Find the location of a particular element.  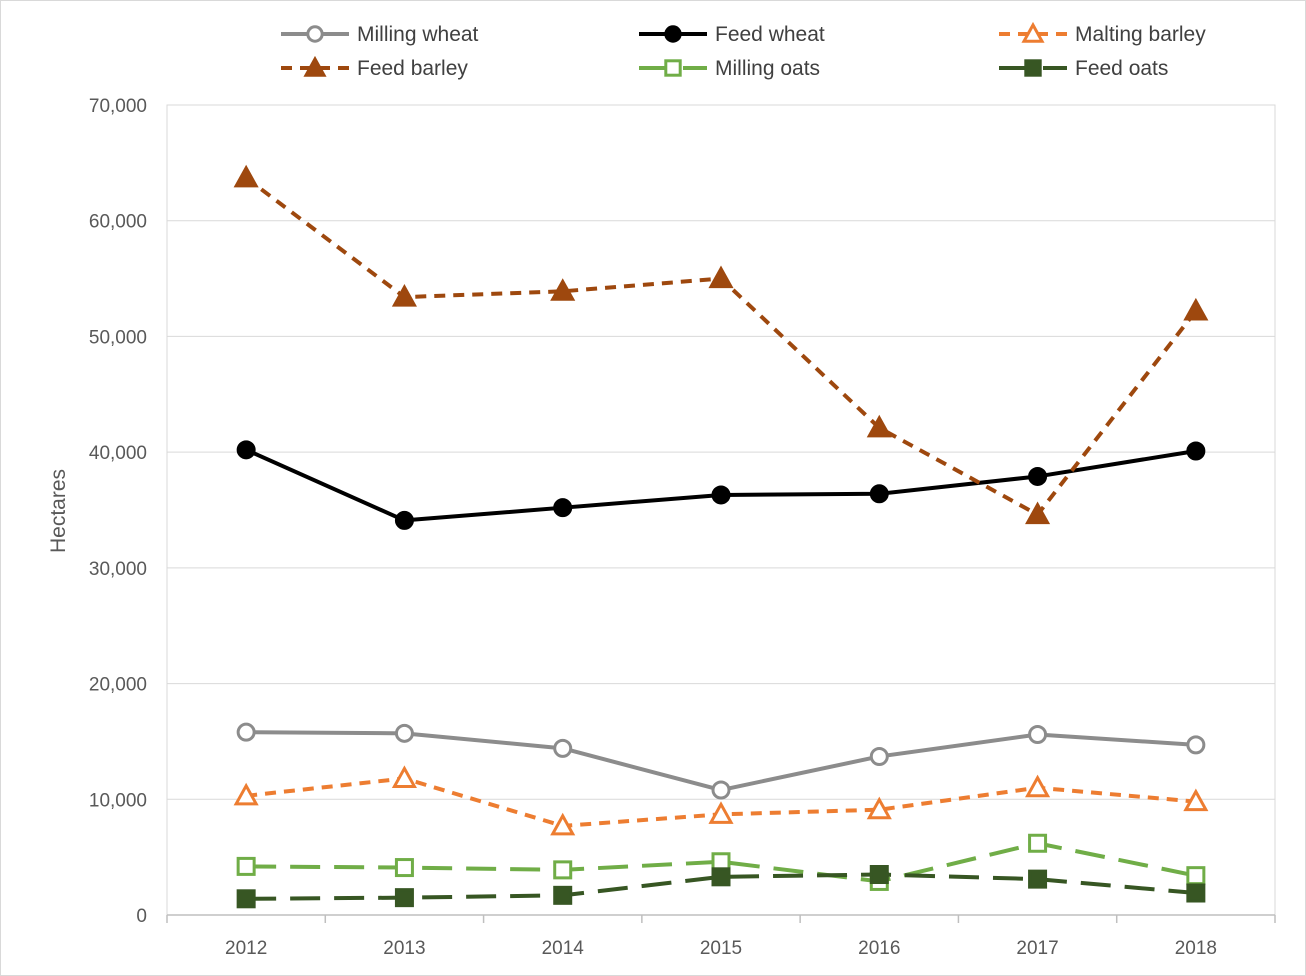

y-tick-label: 40,000 is located at coordinates (118, 453).